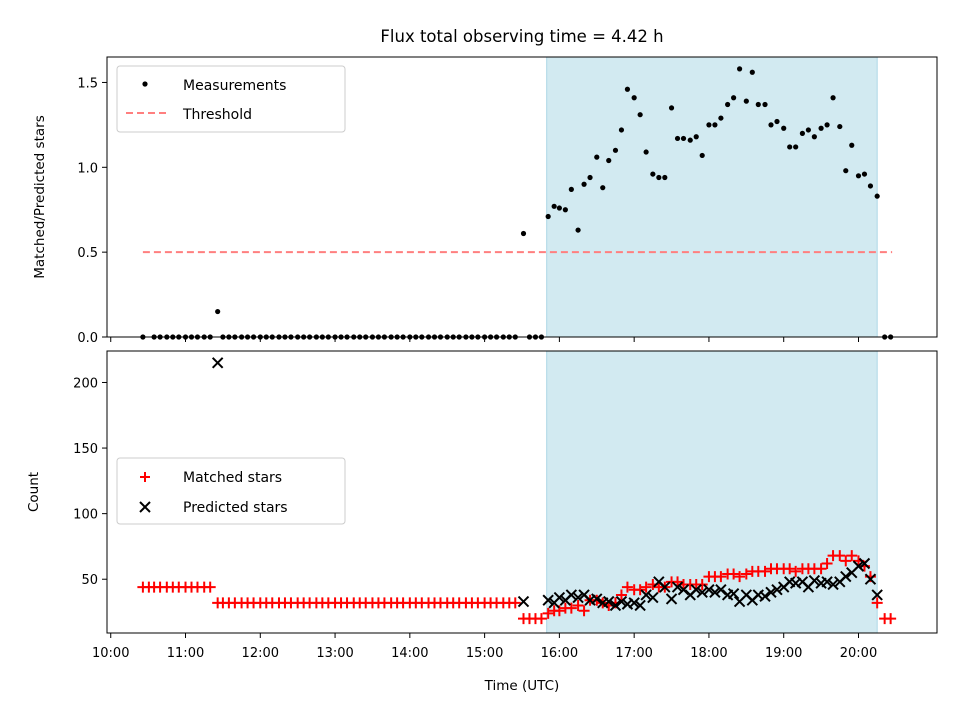 The height and width of the screenshot is (720, 960). Describe the element at coordinates (712, 197) in the screenshot. I see `top-shade-layer` at that location.